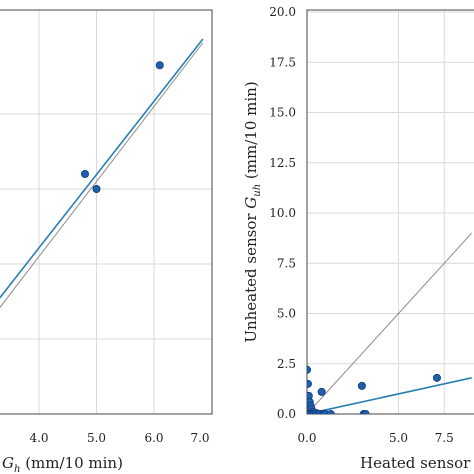  What do you see at coordinates (286, 414) in the screenshot?
I see `right-y-tick-0: 0.0` at bounding box center [286, 414].